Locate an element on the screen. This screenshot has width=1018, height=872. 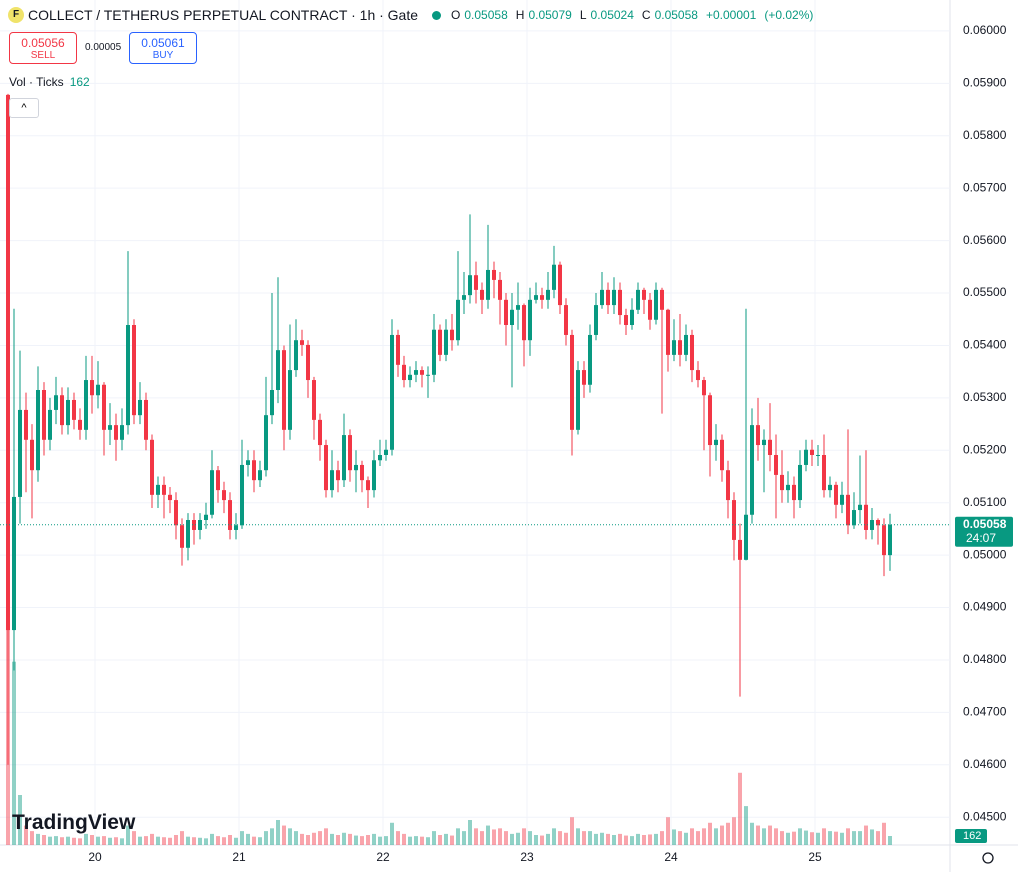
y-tick-label: 0.04700 is located at coordinates (985, 712).